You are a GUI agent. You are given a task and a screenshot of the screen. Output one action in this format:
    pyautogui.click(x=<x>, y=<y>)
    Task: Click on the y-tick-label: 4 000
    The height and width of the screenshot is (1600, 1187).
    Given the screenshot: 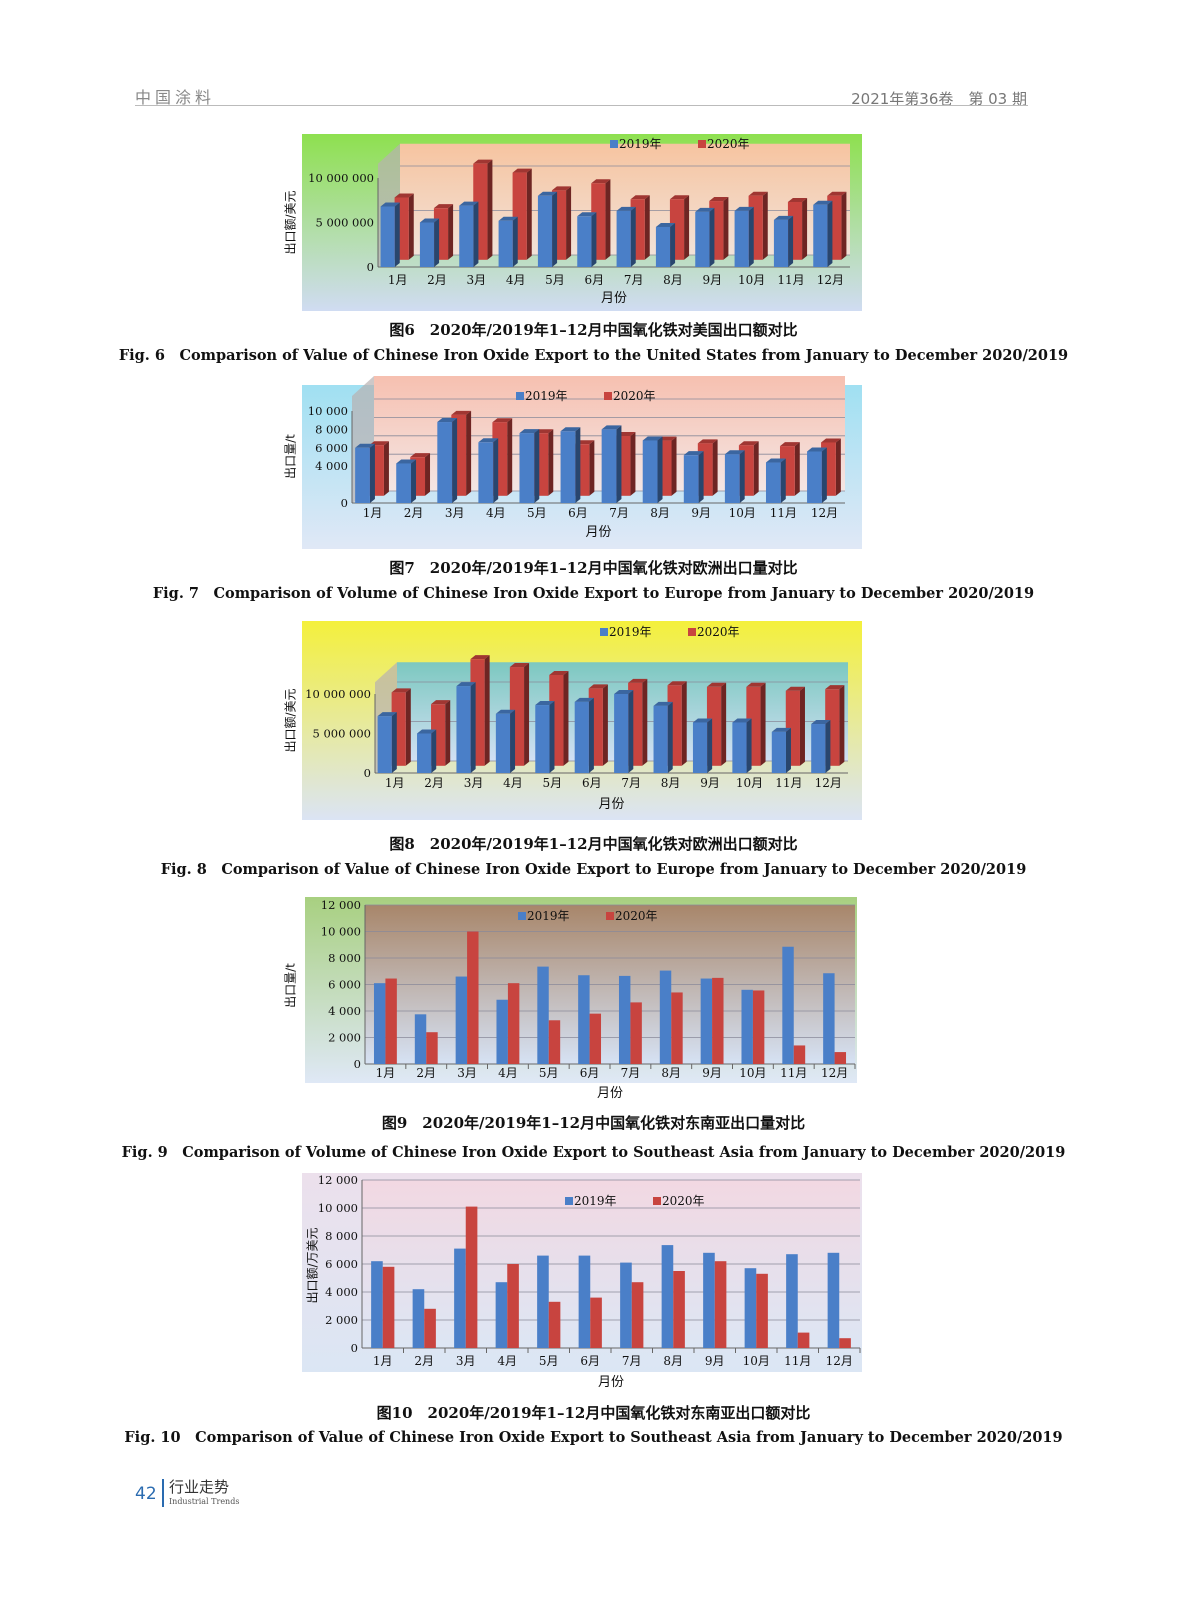 What is the action you would take?
    pyautogui.click(x=344, y=1011)
    